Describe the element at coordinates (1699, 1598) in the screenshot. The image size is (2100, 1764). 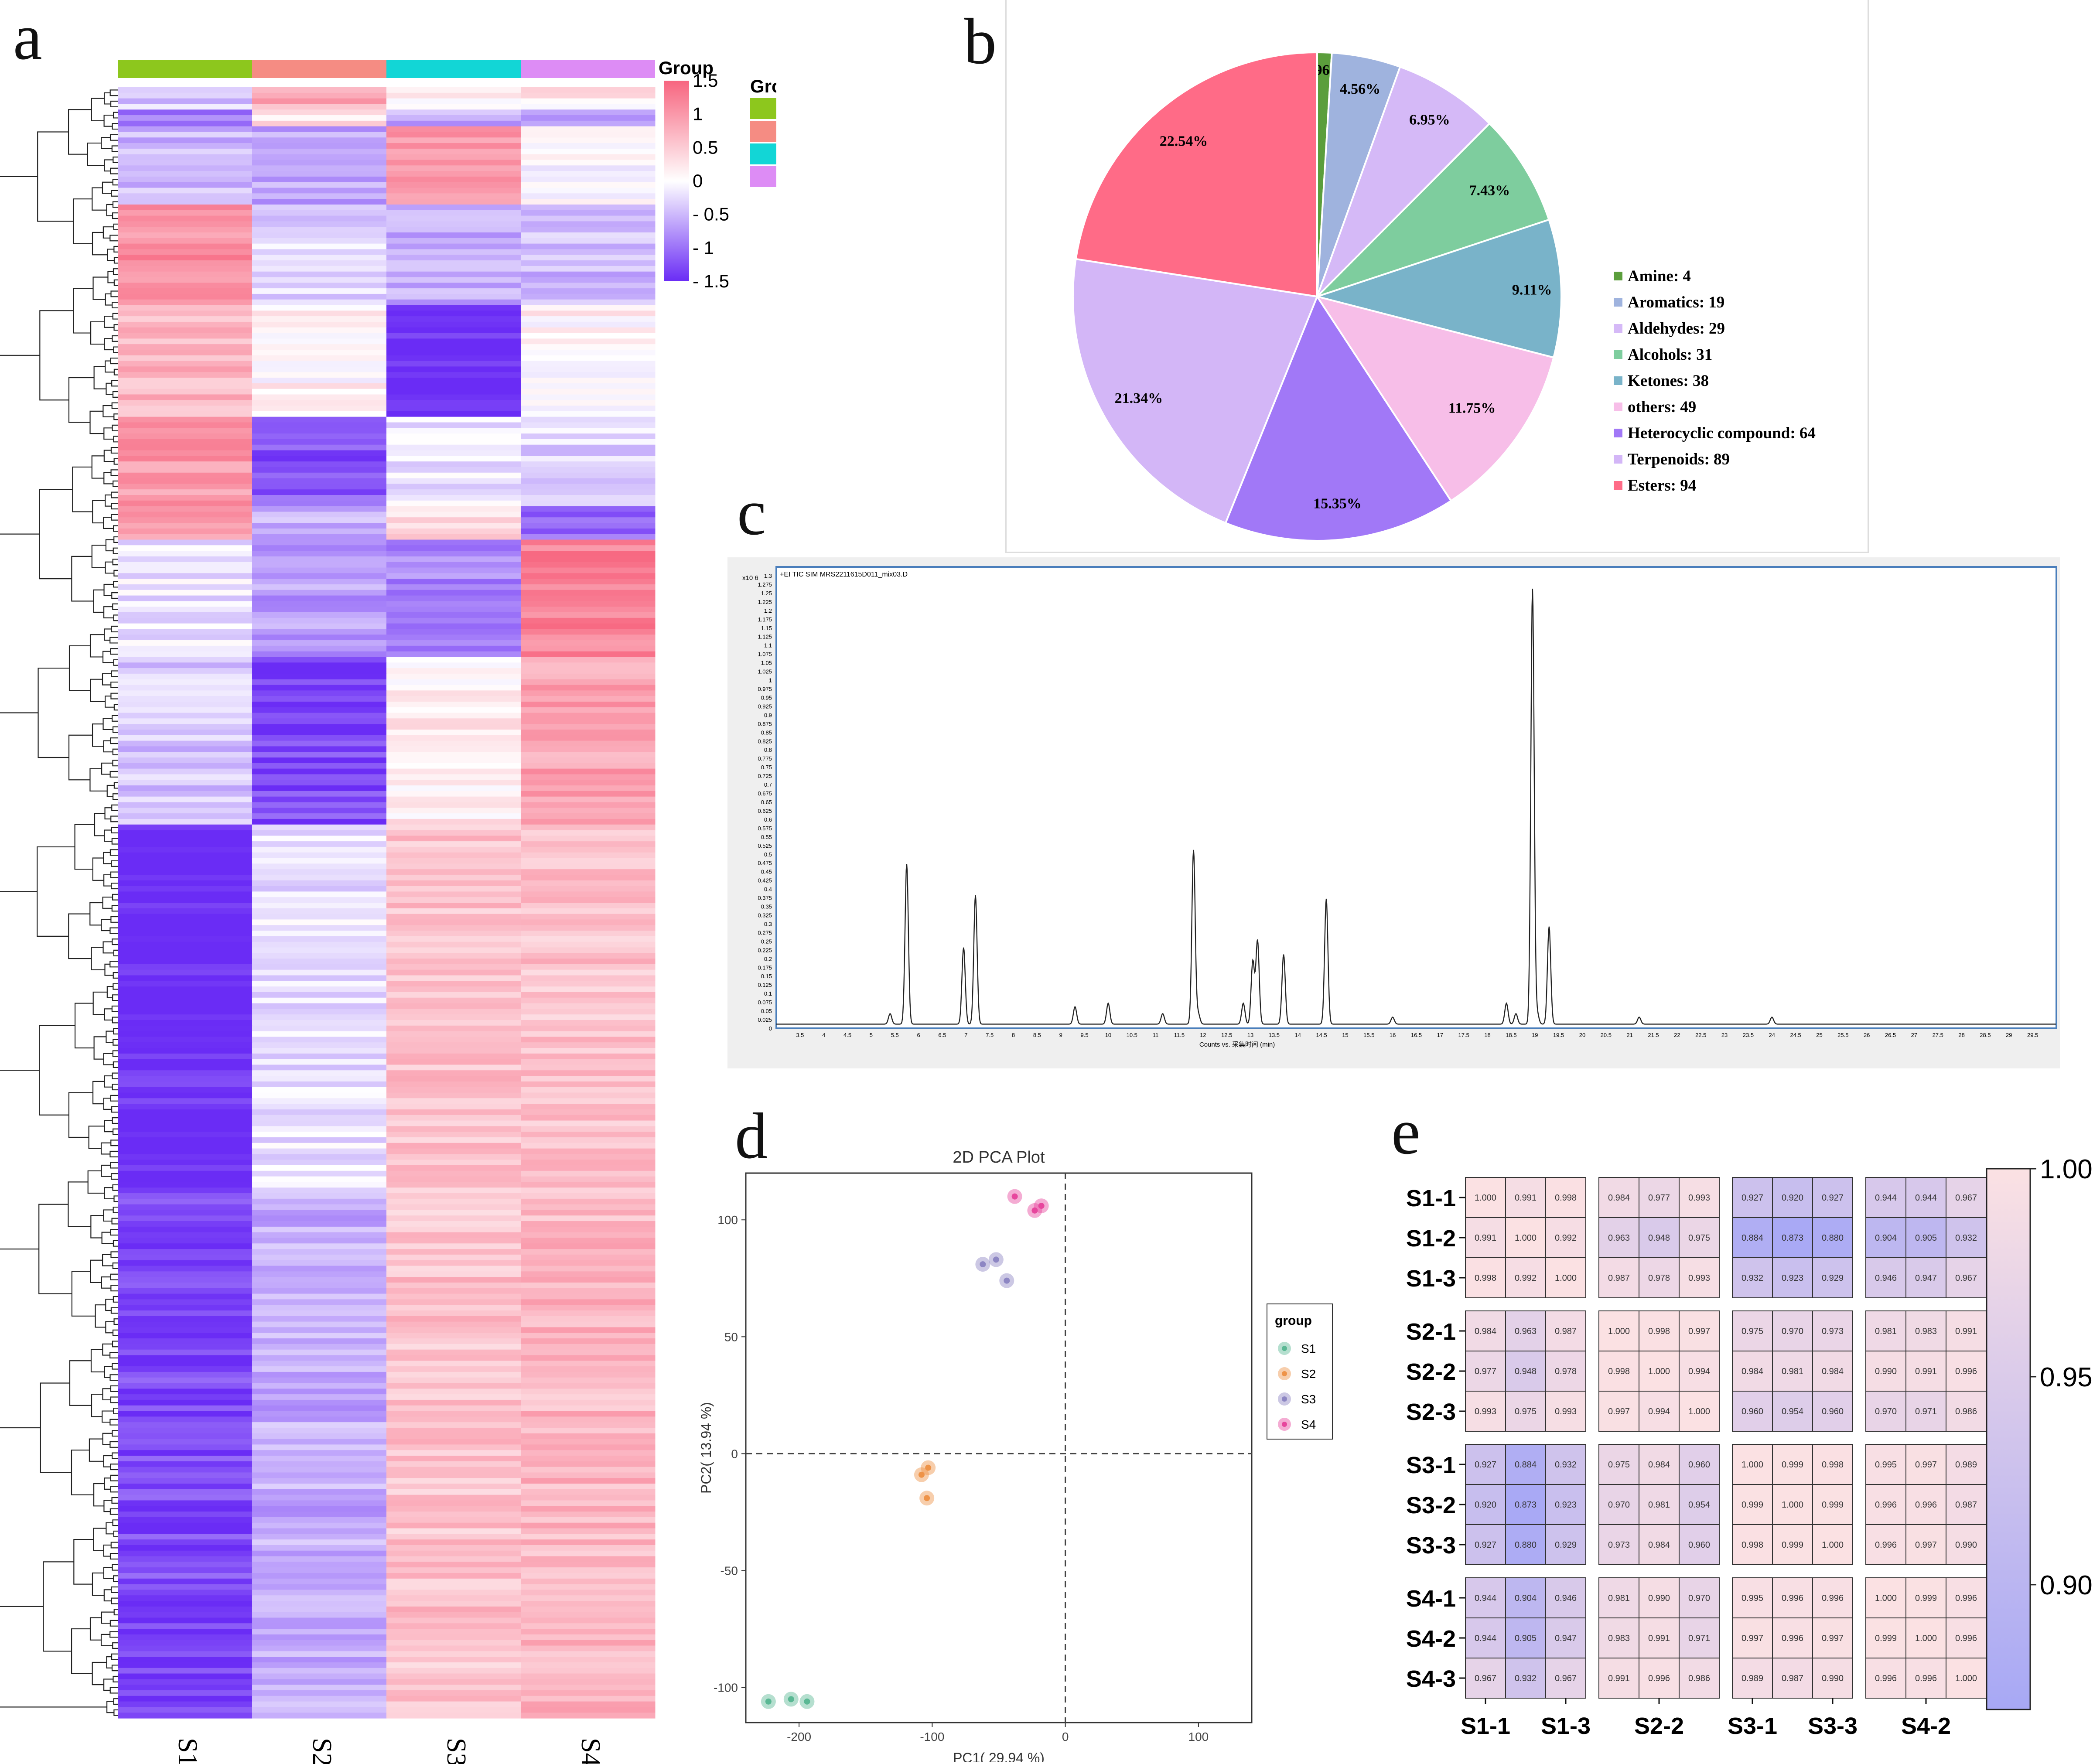
I see `corr-value: 0.970` at that location.